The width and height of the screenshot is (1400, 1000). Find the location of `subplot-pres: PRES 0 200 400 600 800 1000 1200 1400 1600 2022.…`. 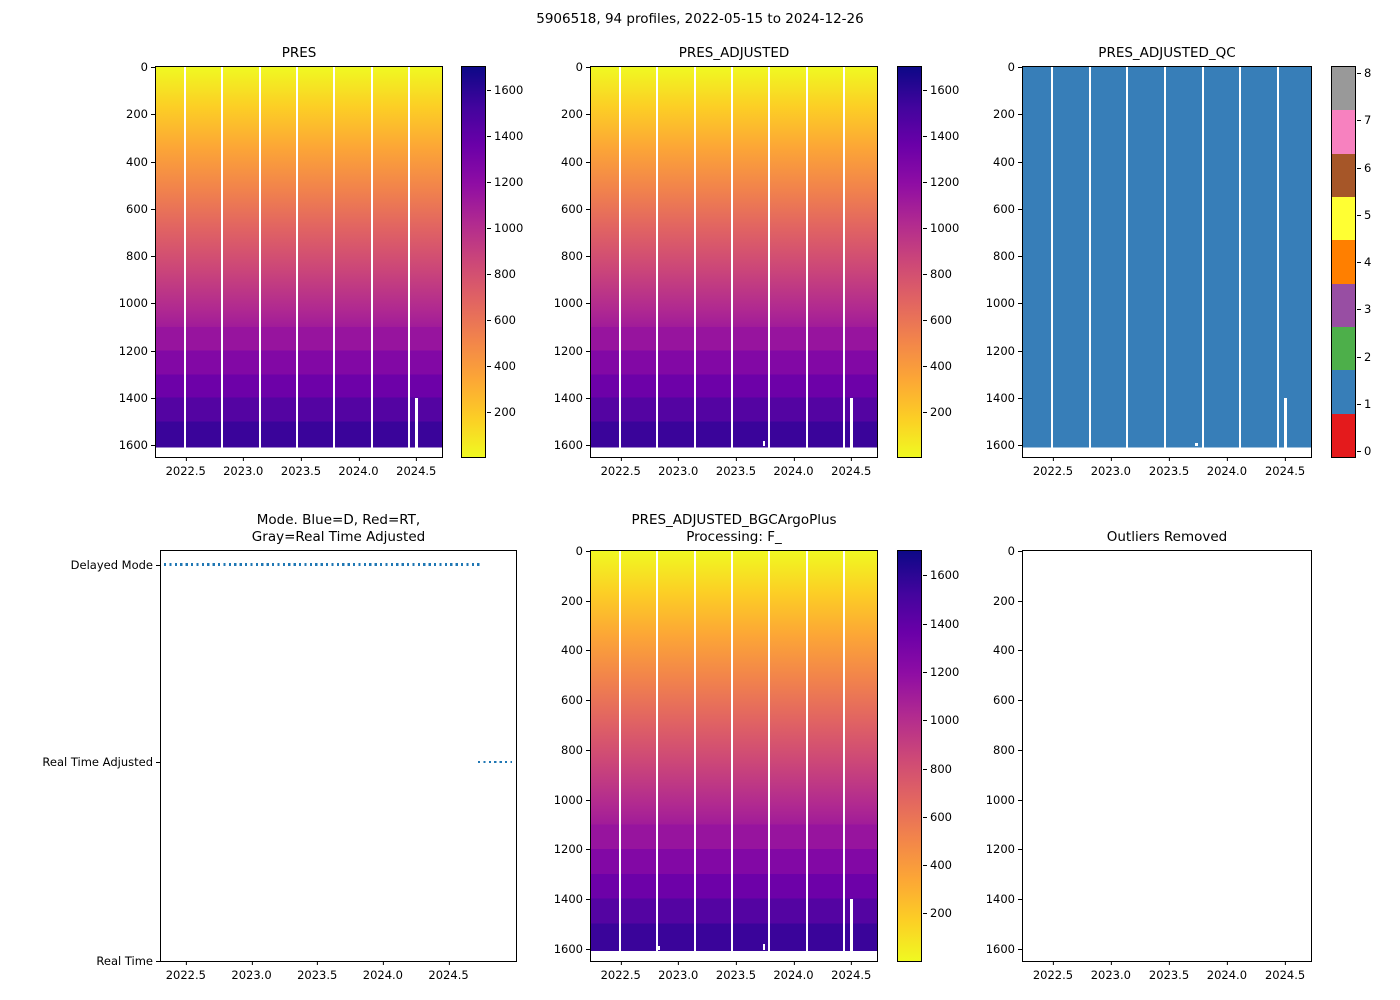

subplot-pres: PRES 0 200 400 600 800 1000 1200 1400 1600 2022.… is located at coordinates (281, 261).